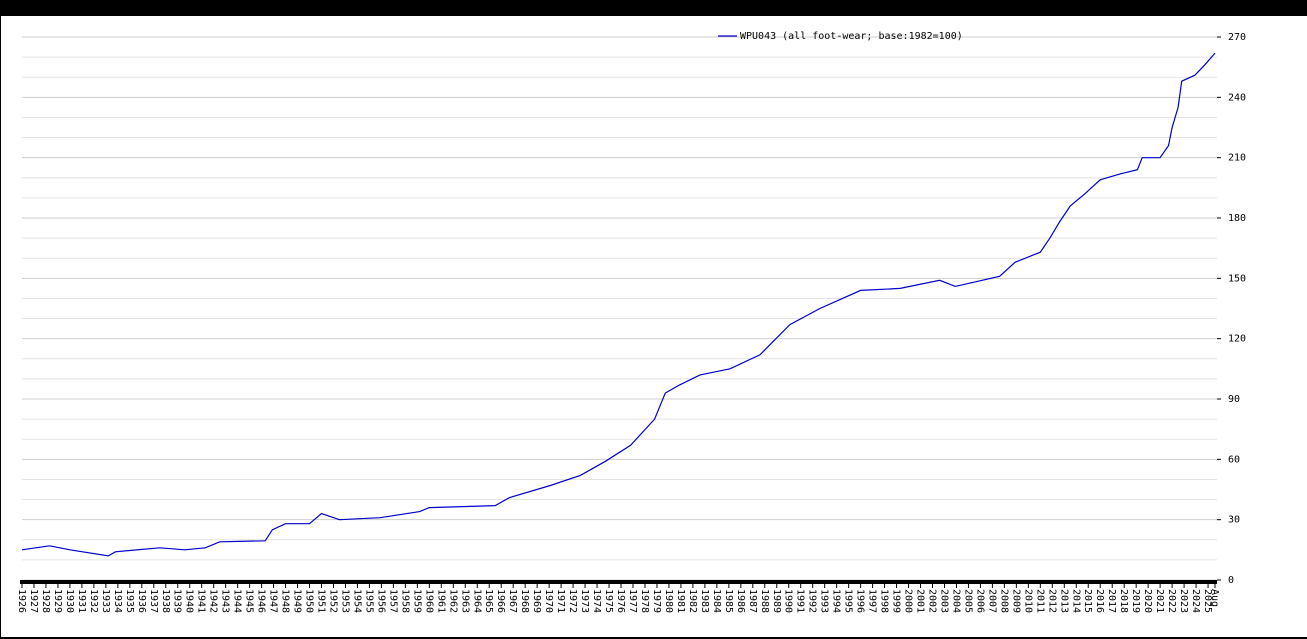  Describe the element at coordinates (105, 601) in the screenshot. I see `x-tick-label: 1933` at that location.